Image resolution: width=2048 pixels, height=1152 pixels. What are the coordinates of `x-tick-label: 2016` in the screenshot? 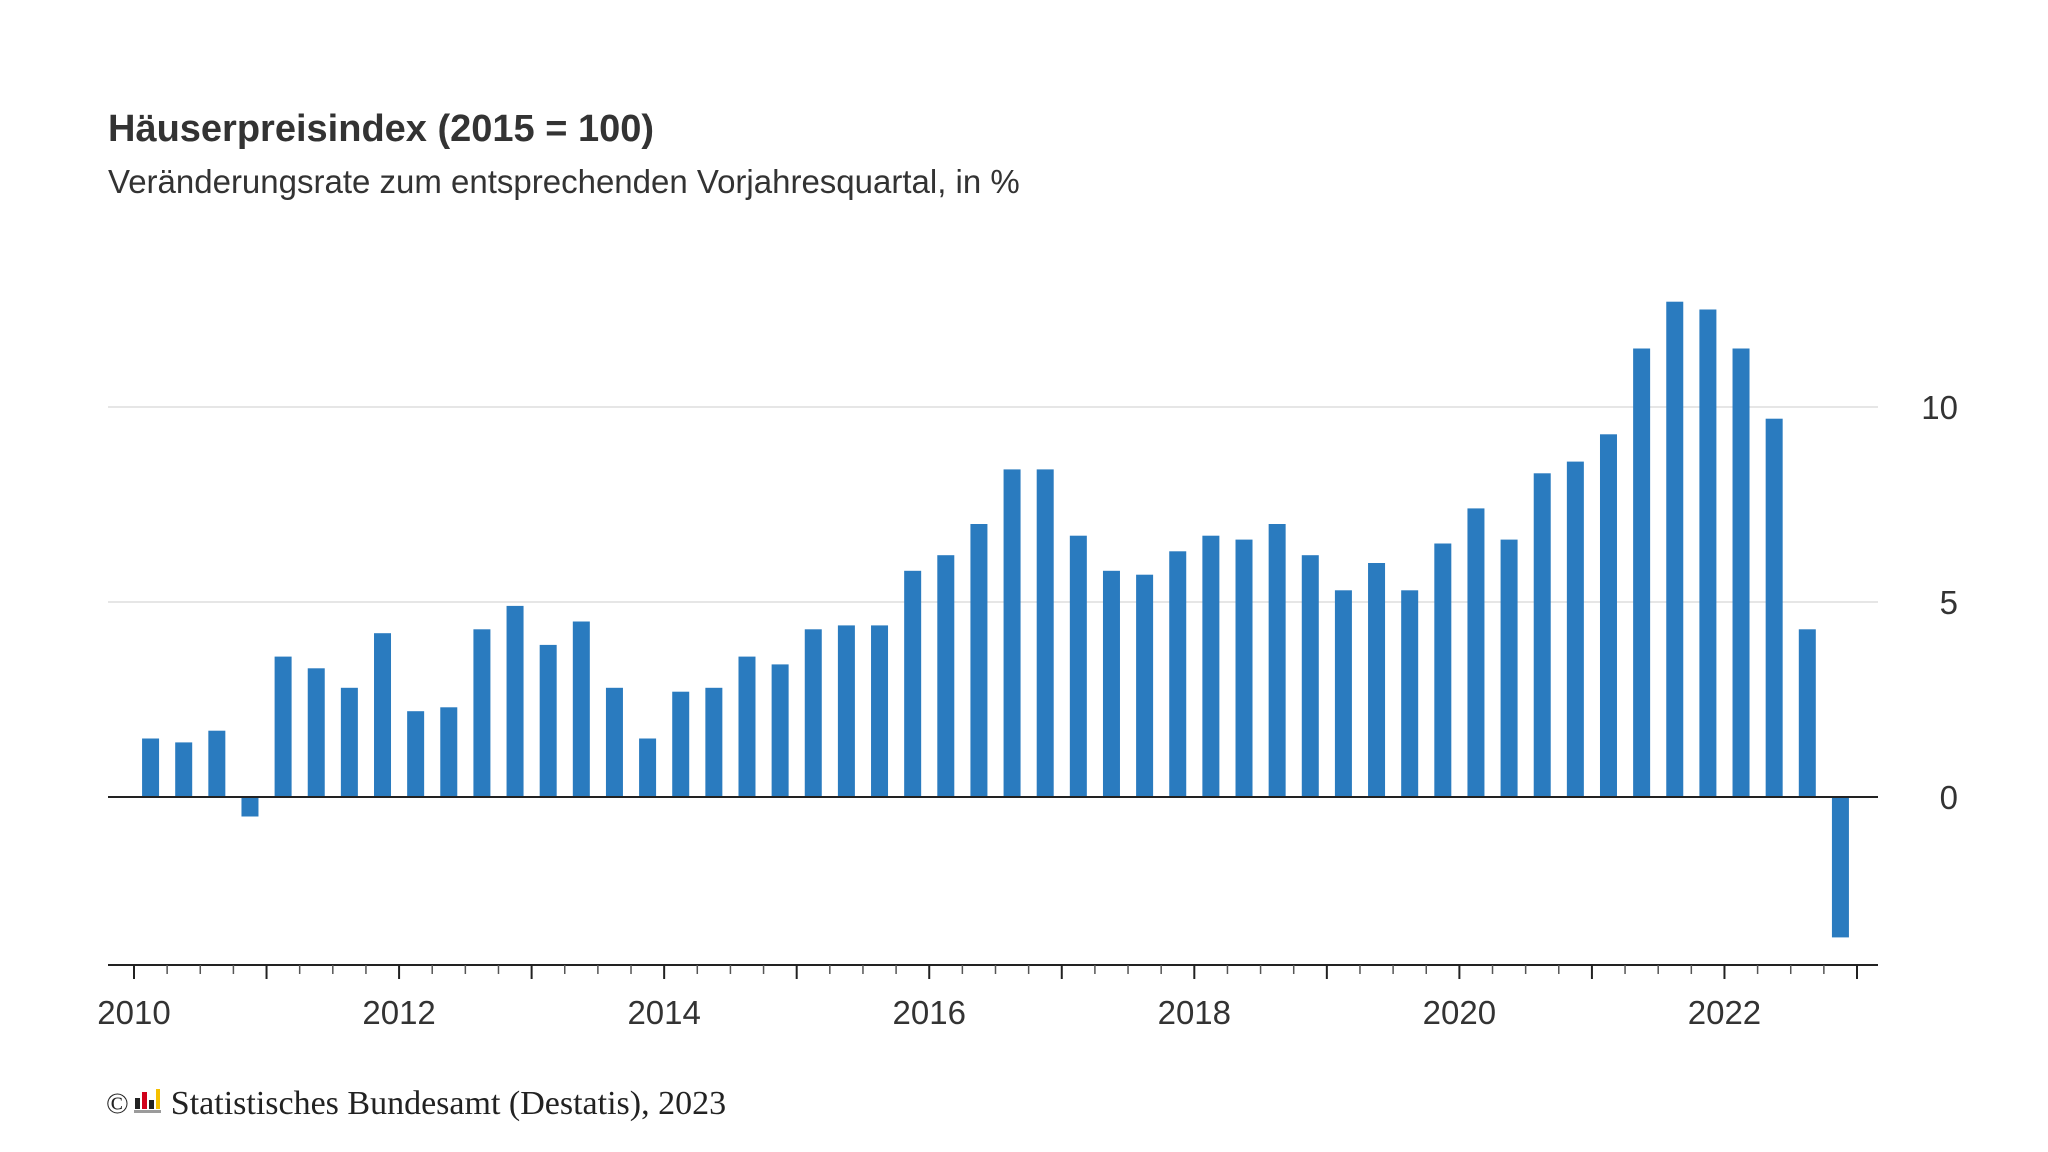 It's located at (929, 1012).